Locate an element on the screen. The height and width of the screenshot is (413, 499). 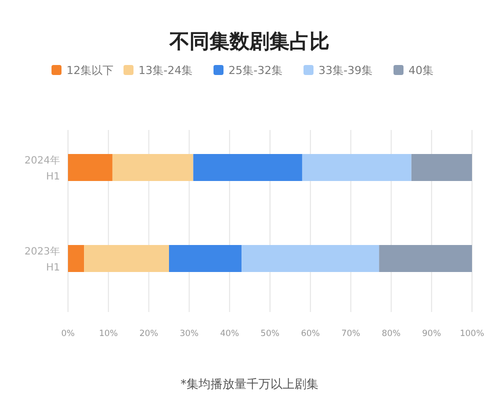
legend-label: 12集以下 is located at coordinates (90, 70).